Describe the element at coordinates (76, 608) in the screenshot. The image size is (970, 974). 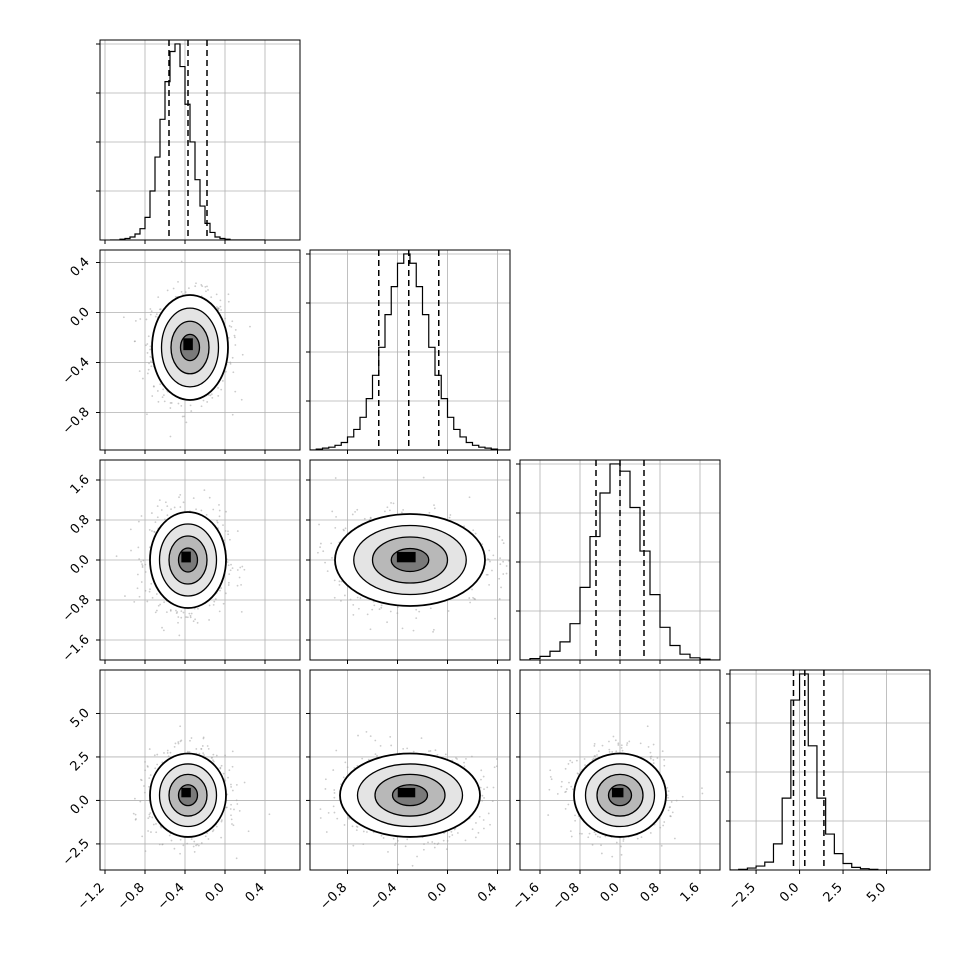
I see `y-tick-label: −0.8` at that location.